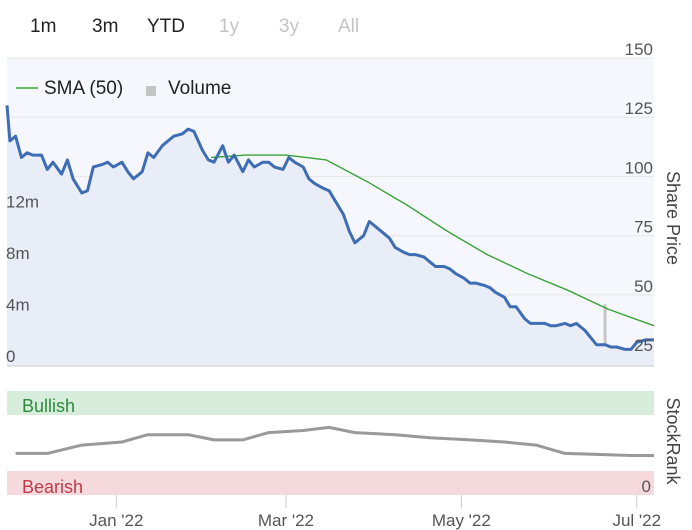 Image resolution: width=692 pixels, height=530 pixels. Describe the element at coordinates (229, 26) in the screenshot. I see `range-1y-button: 1y` at that location.